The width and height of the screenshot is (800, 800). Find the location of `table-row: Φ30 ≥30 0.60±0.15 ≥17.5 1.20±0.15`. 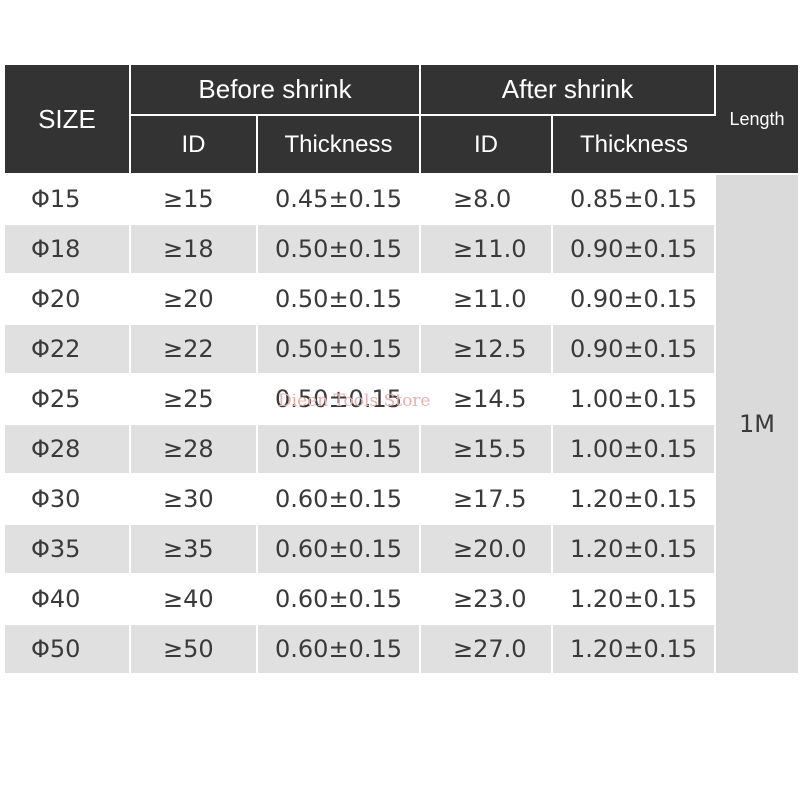

table-row: Φ30 ≥30 0.60±0.15 ≥17.5 1.20±0.15 is located at coordinates (401, 499).